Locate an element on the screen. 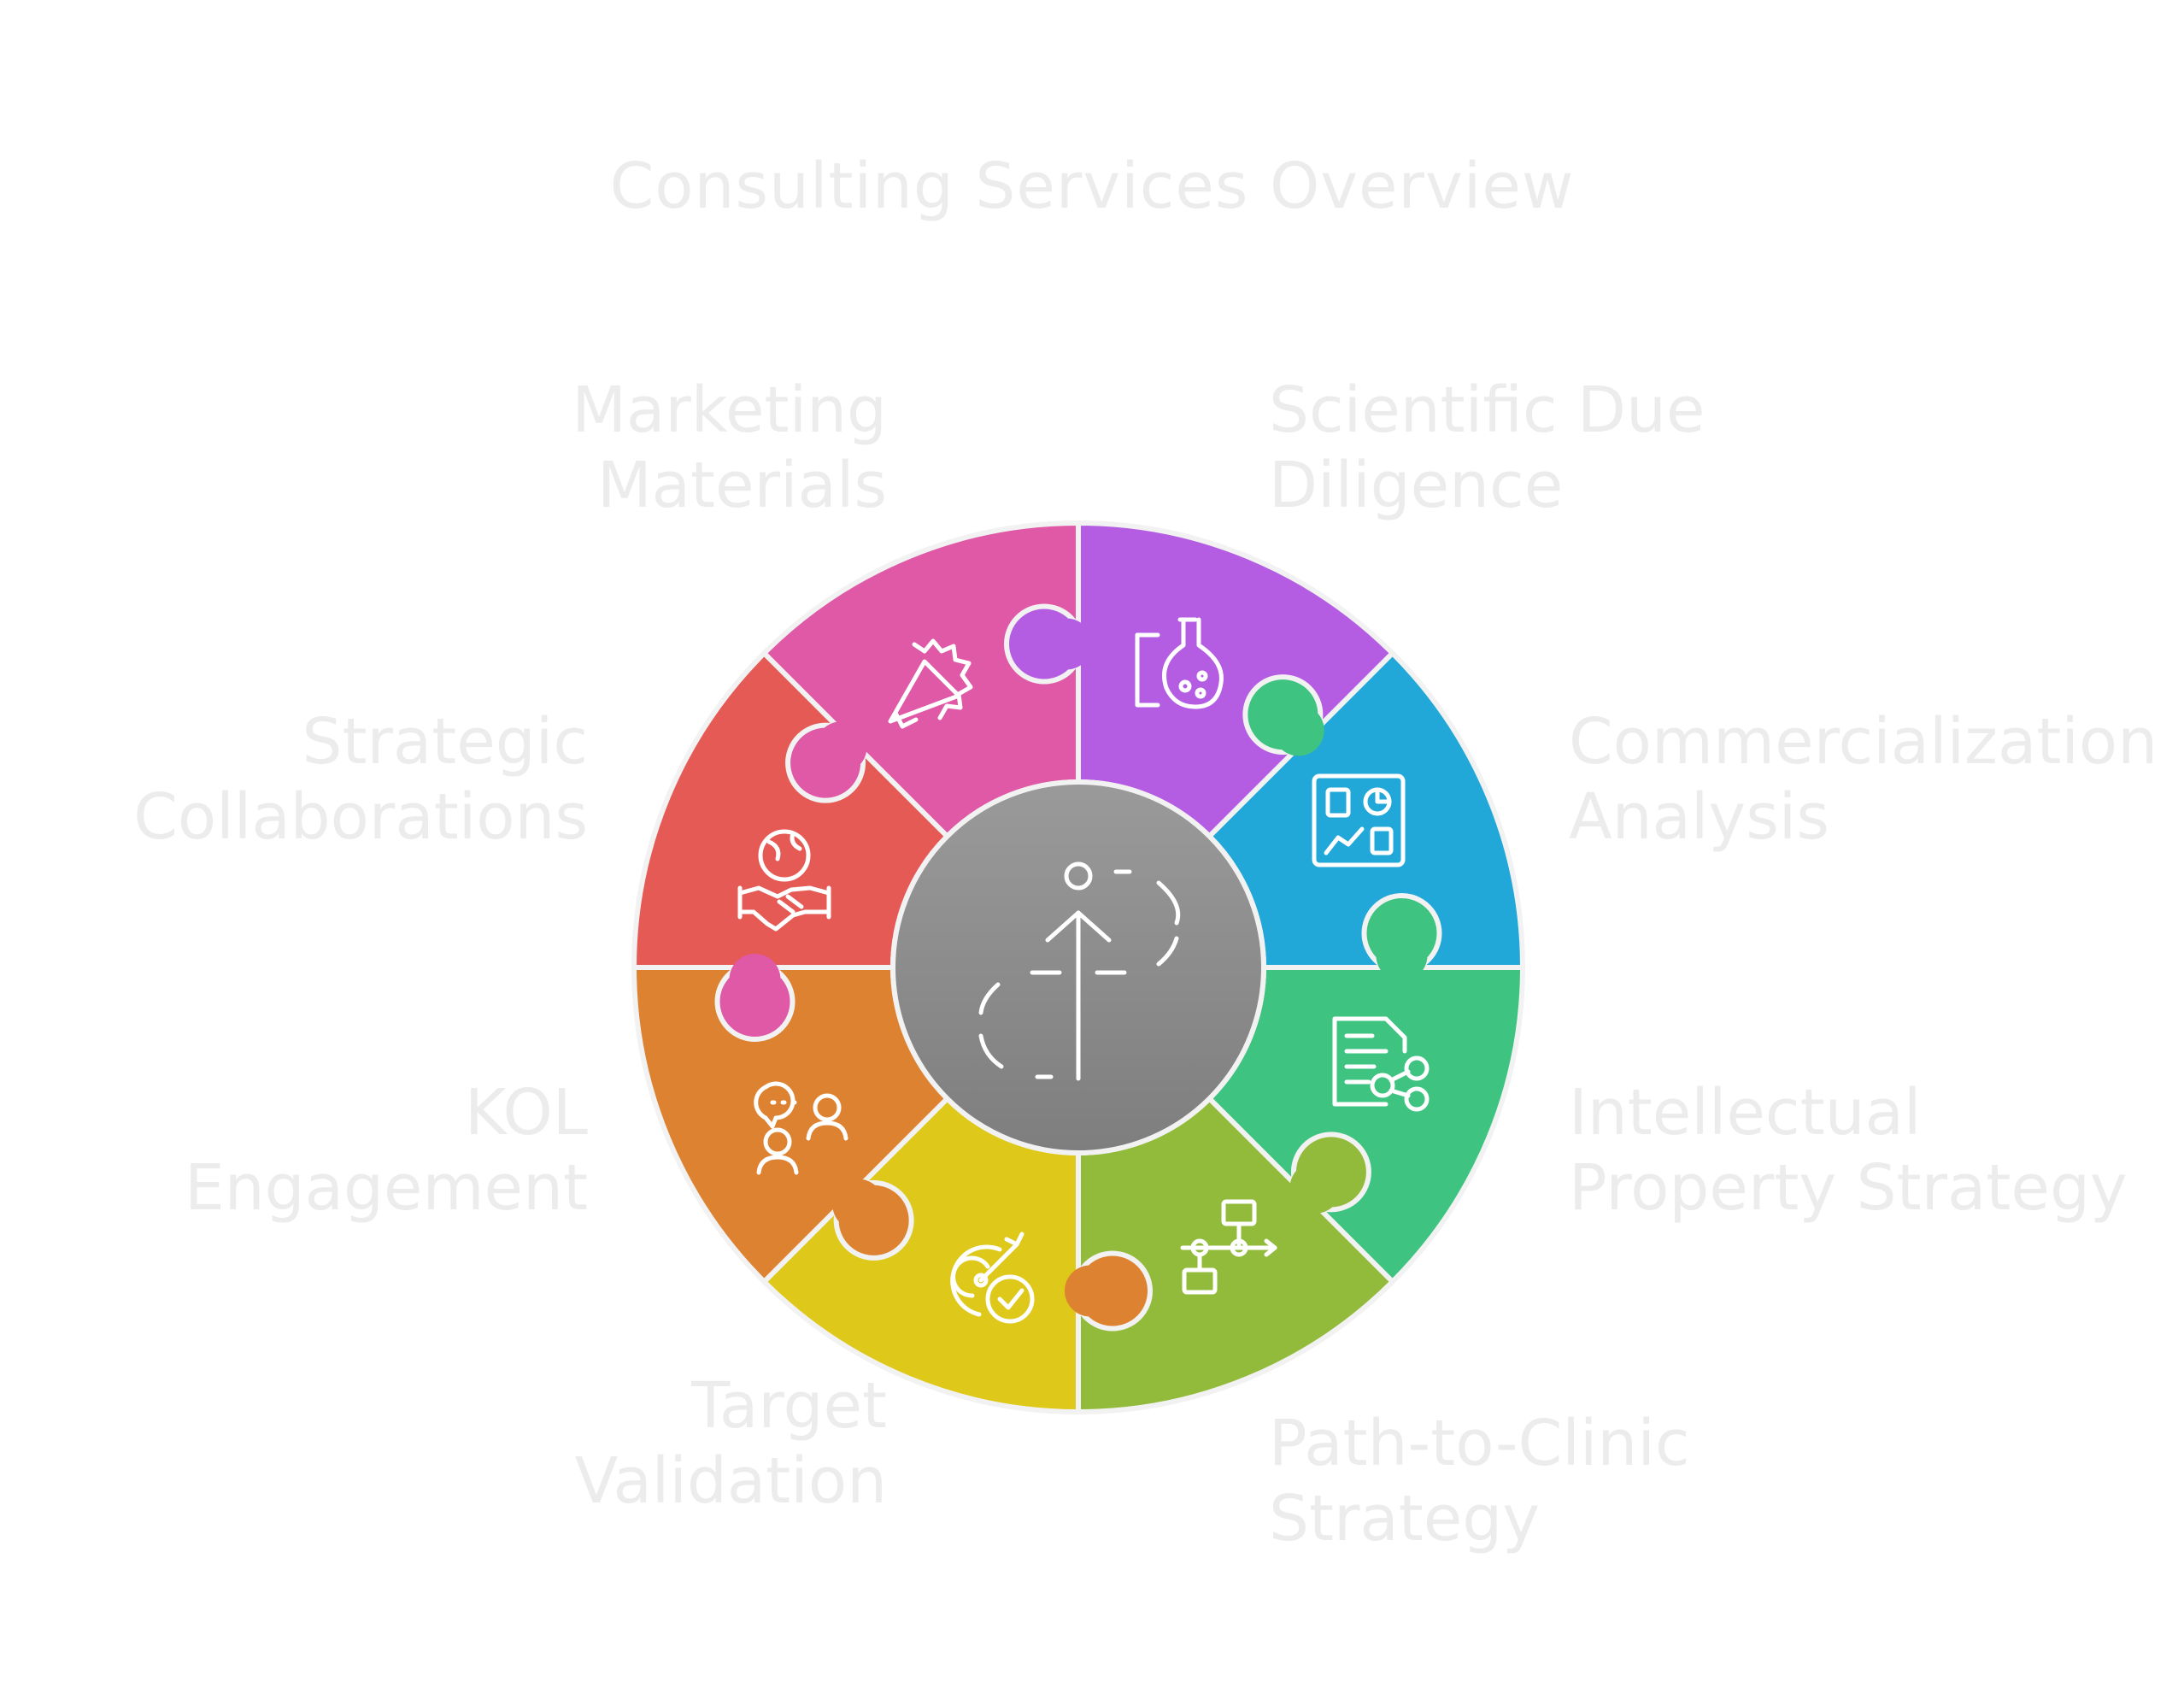  document-share-icon is located at coordinates (1381, 1064).